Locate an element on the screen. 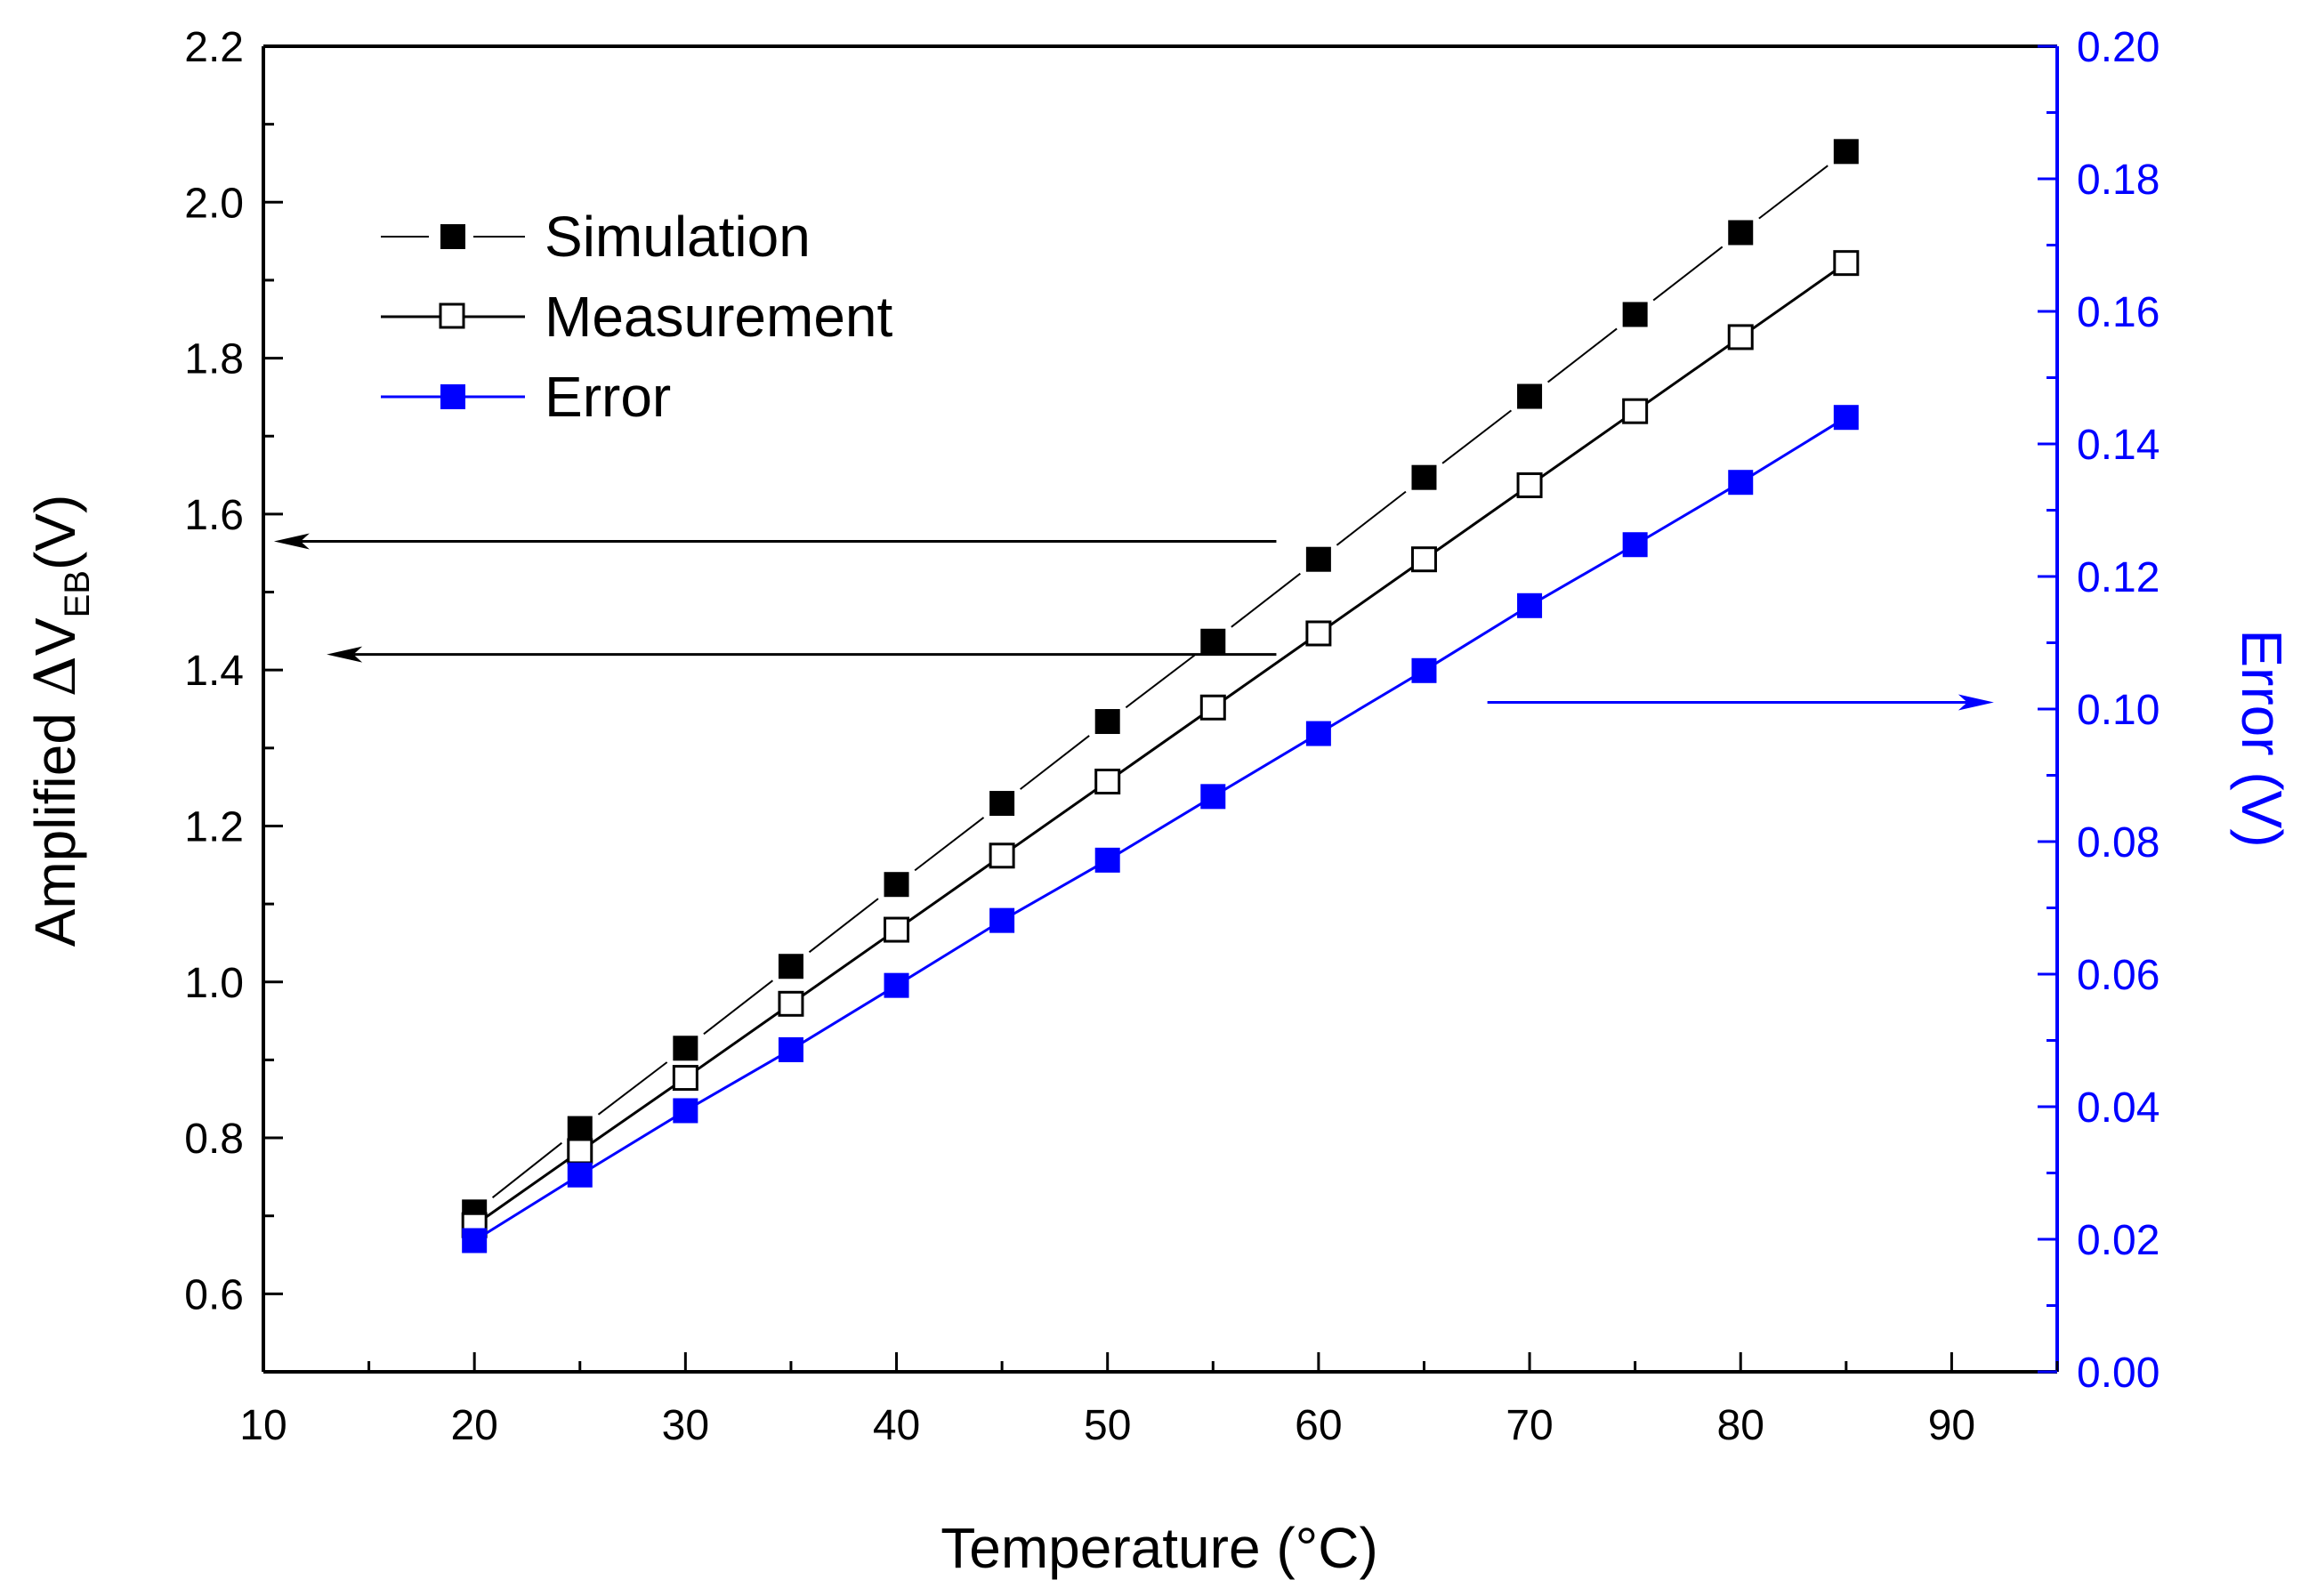  x-tick-label: 70 is located at coordinates (1529, 1425).